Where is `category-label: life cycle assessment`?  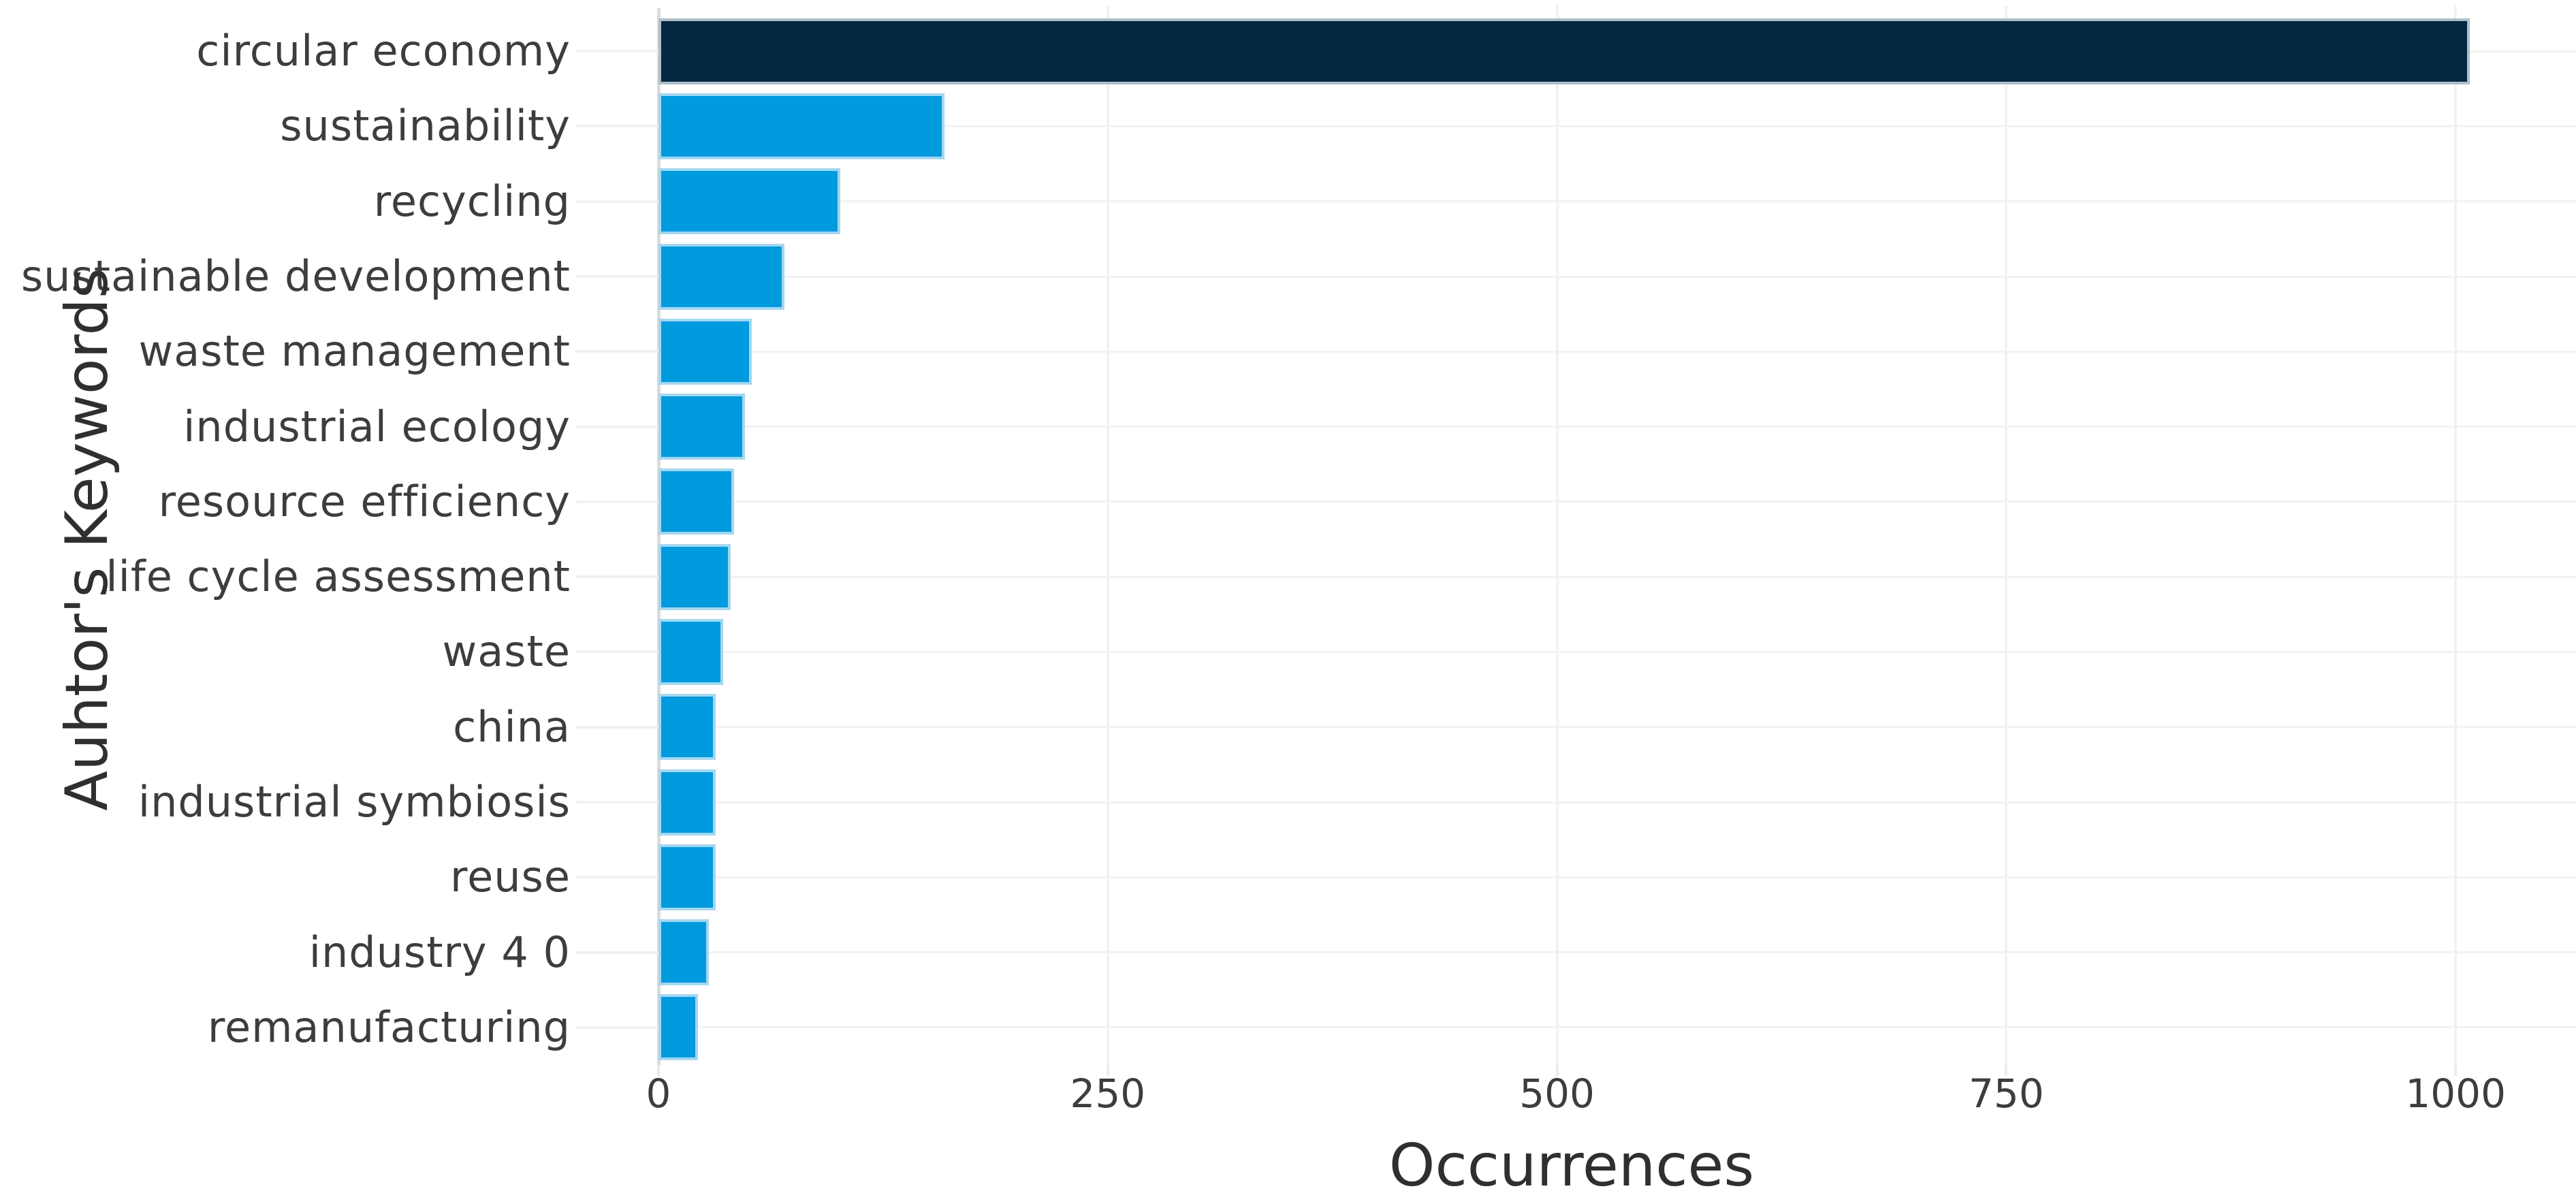 category-label: life cycle assessment is located at coordinates (338, 577).